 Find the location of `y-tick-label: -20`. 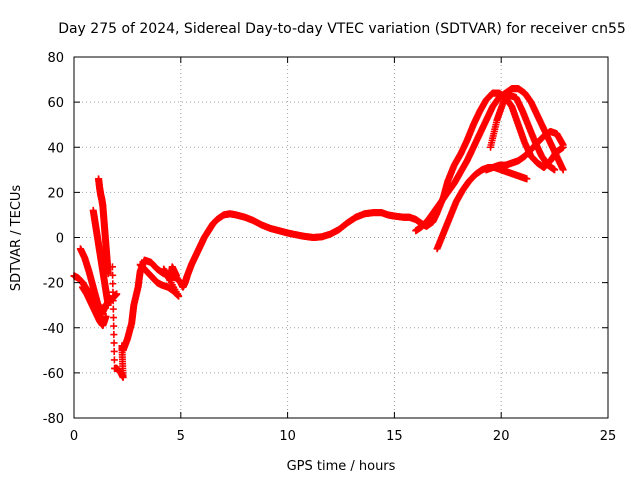

y-tick-label: -20 is located at coordinates (53, 284).